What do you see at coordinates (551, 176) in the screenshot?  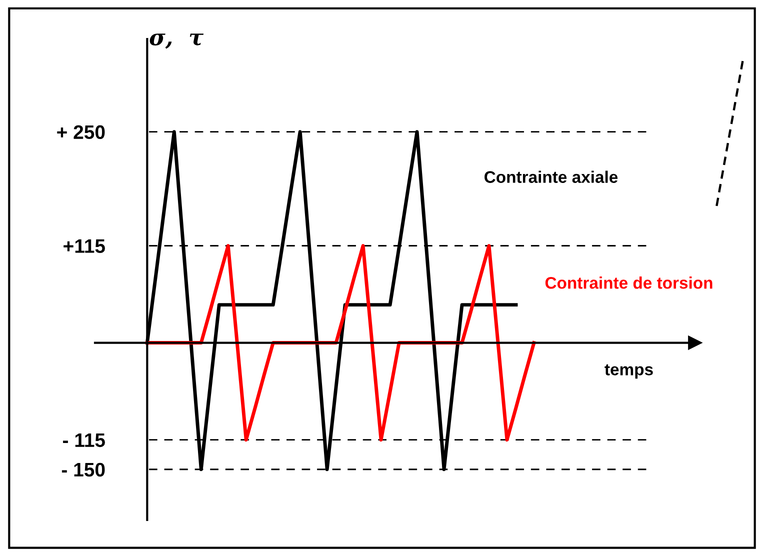 I see `text: Contrainte axiale` at bounding box center [551, 176].